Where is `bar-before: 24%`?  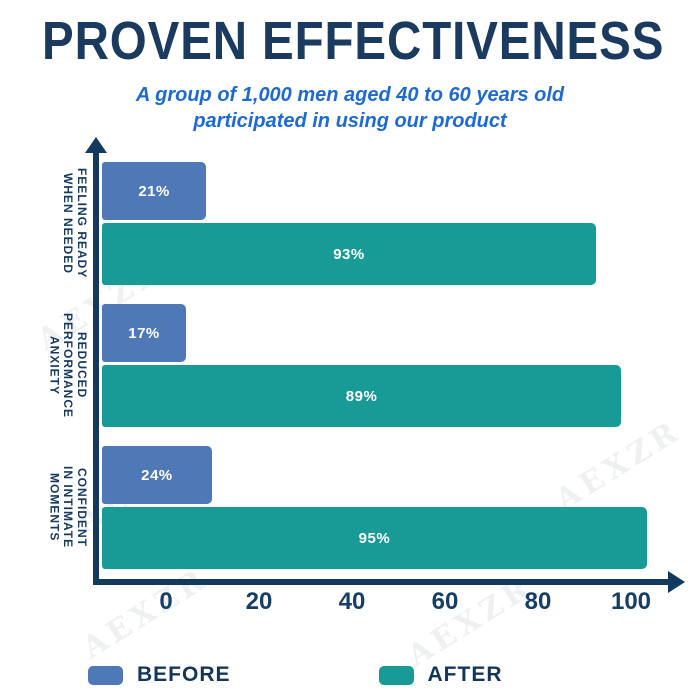
bar-before: 24% is located at coordinates (157, 475).